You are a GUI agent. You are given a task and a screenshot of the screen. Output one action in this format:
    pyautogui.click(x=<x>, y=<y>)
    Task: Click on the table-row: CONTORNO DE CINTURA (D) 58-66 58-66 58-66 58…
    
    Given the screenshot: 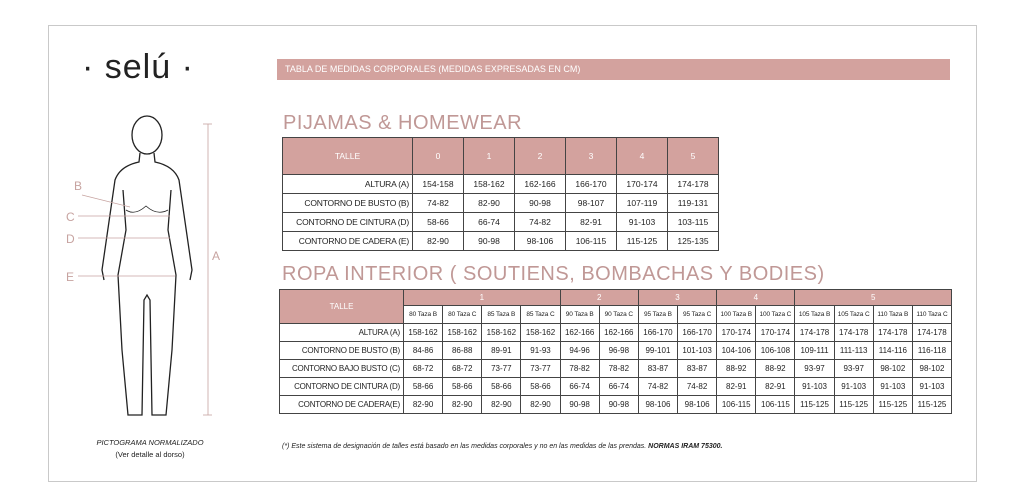 What is the action you would take?
    pyautogui.click(x=616, y=386)
    